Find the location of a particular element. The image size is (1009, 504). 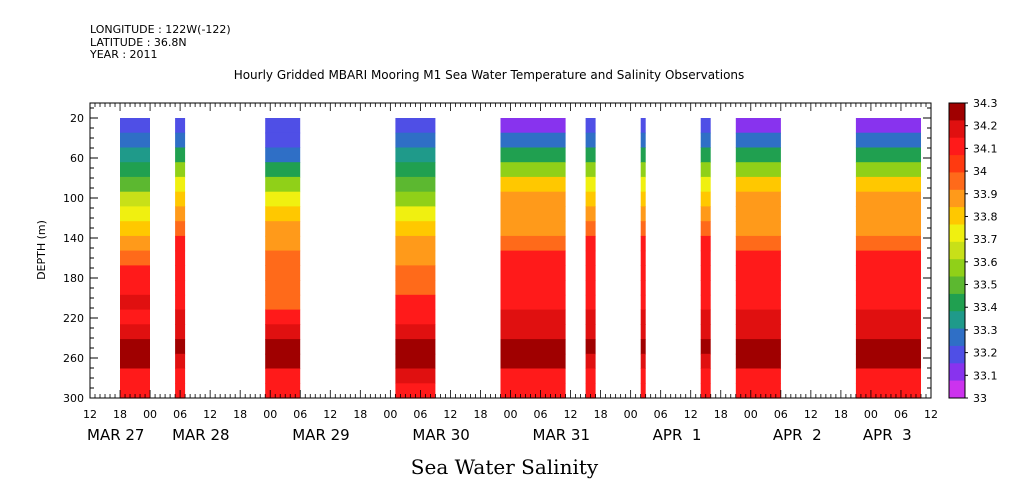

y-tick-label: 300 is located at coordinates (73, 398).